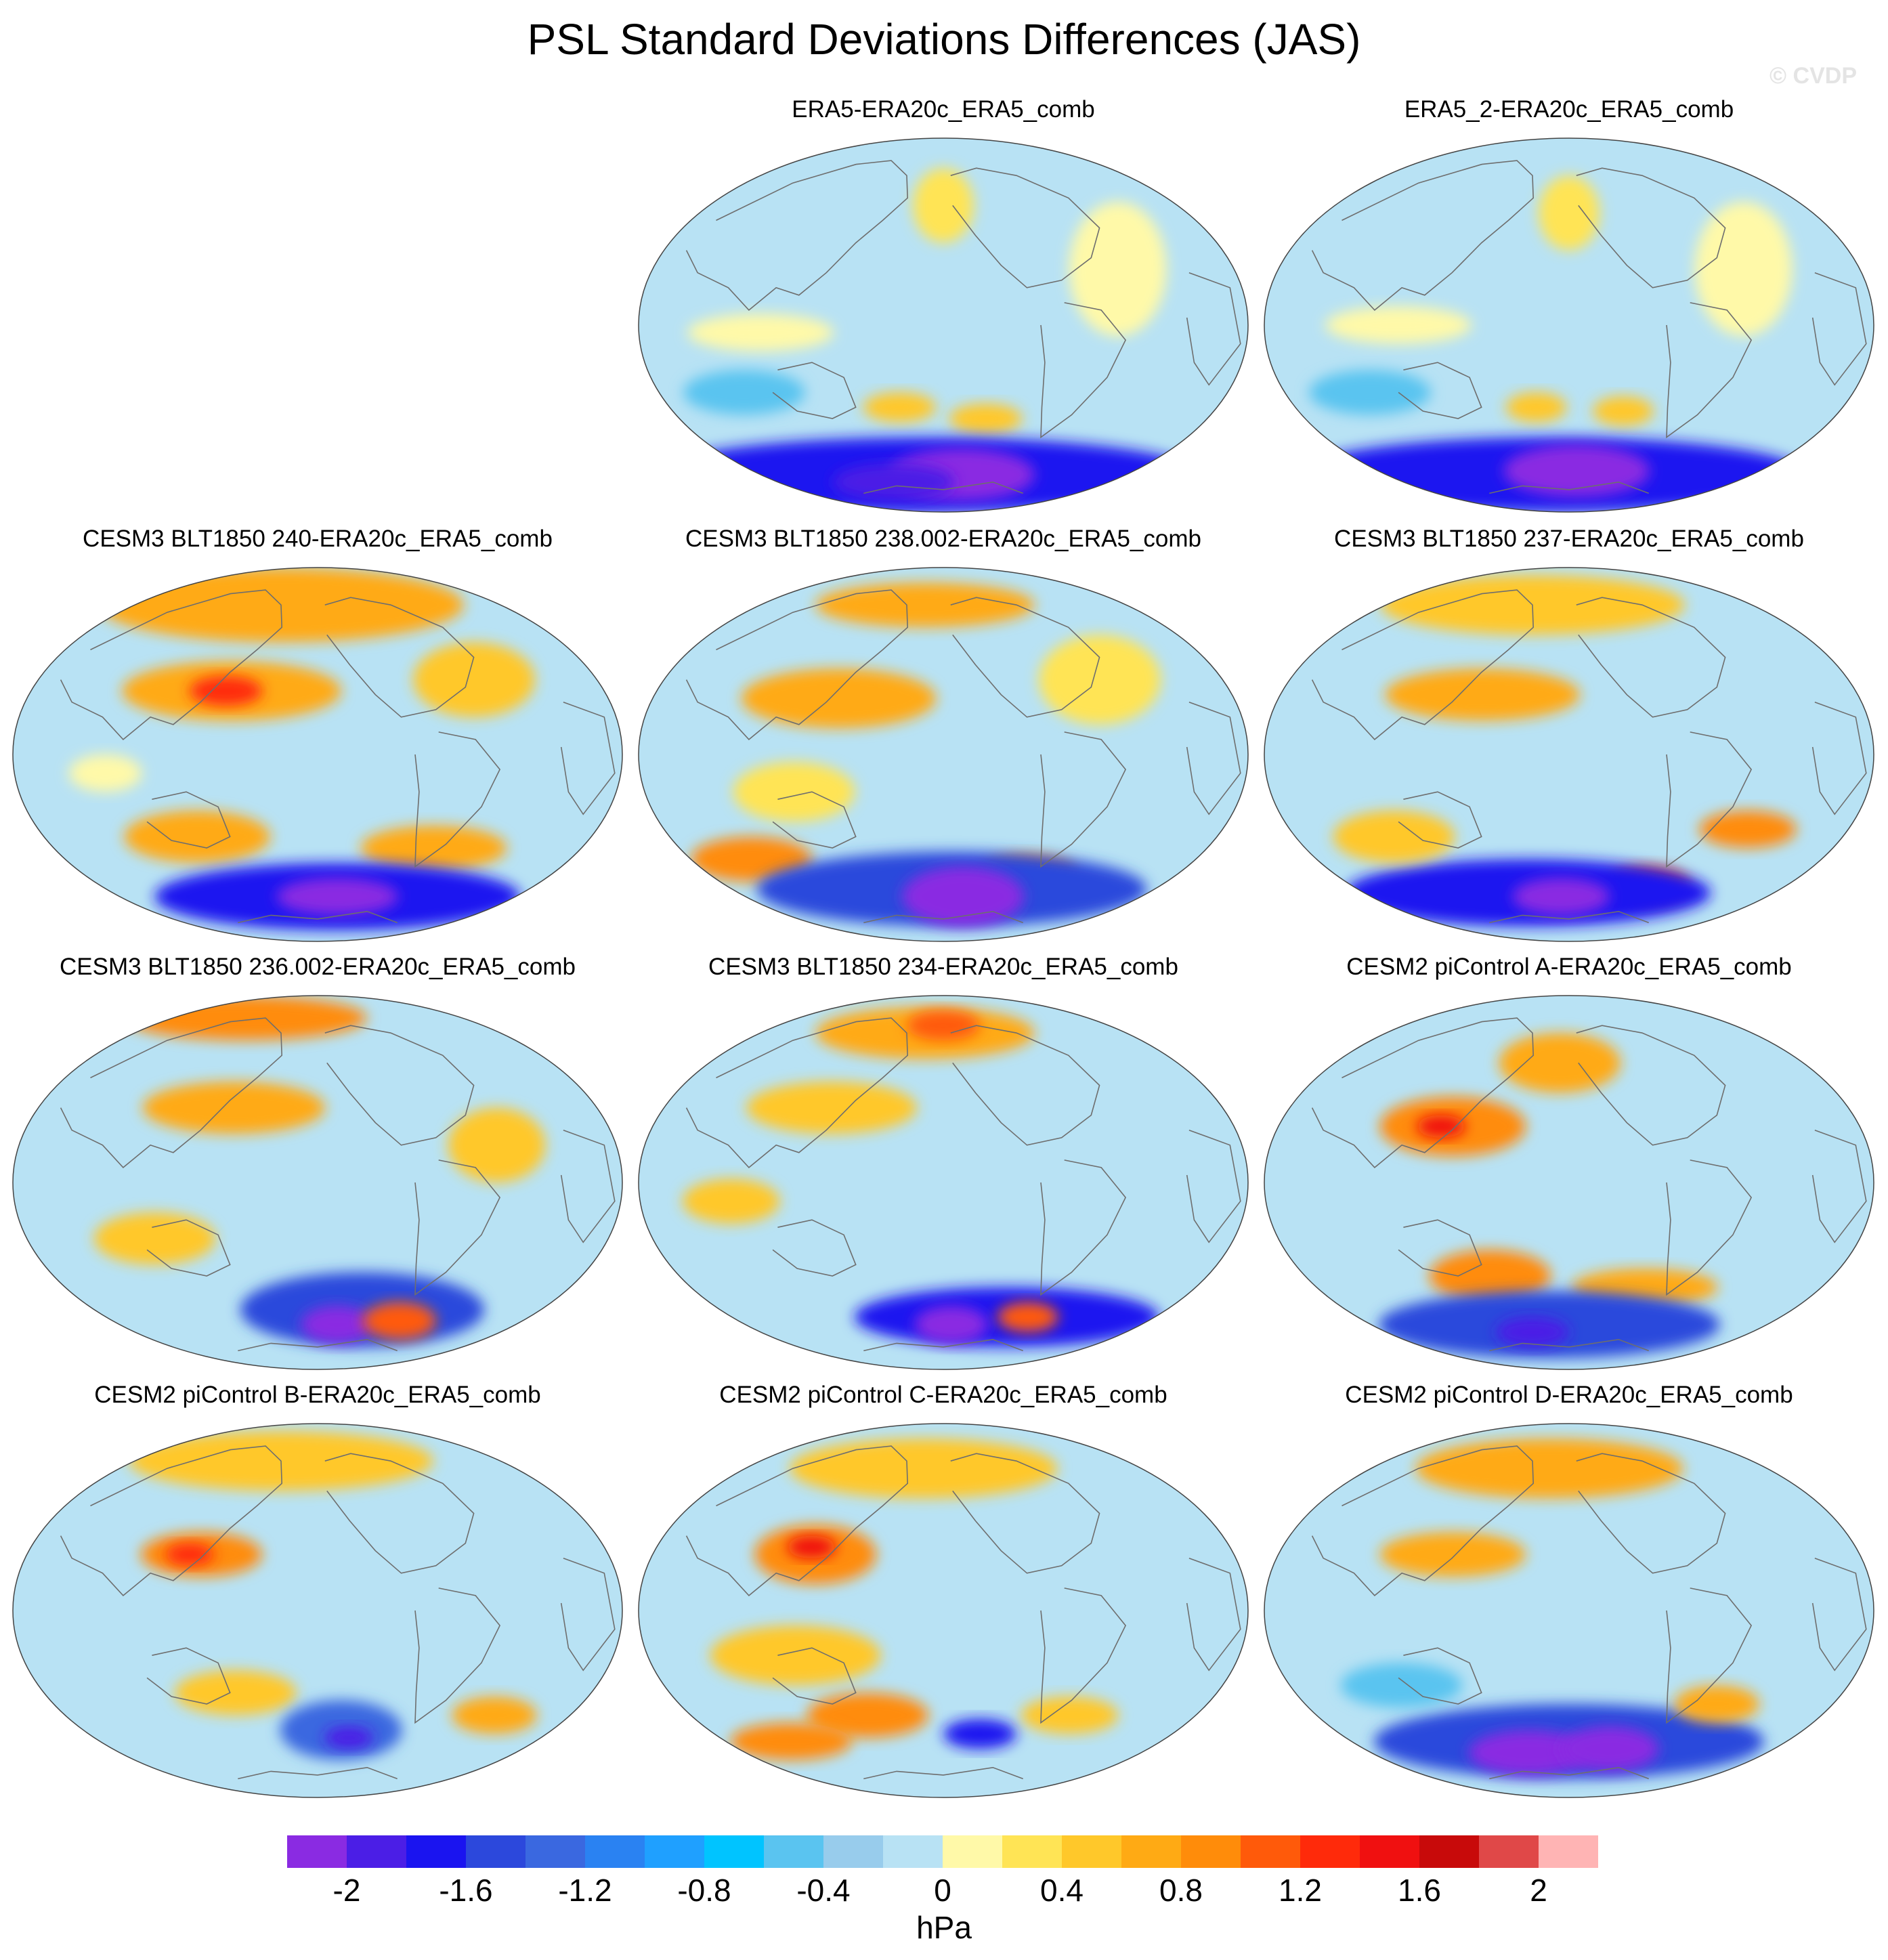 This screenshot has height=1960, width=1888. What do you see at coordinates (943, 539) in the screenshot?
I see `panel-title: CESM3 BLT1850 238.002-ERA20c_ERA5_comb` at bounding box center [943, 539].